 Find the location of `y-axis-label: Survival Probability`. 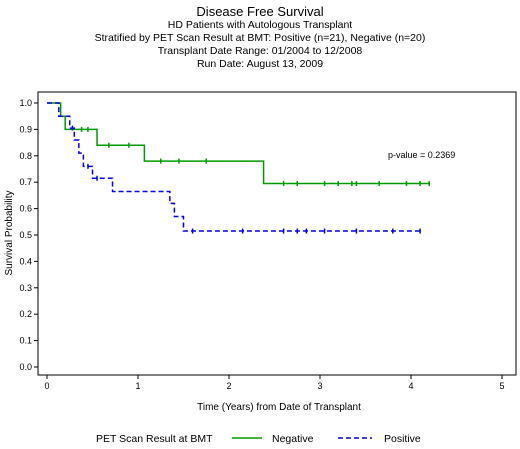

y-axis-label: Survival Probability is located at coordinates (9, 232).